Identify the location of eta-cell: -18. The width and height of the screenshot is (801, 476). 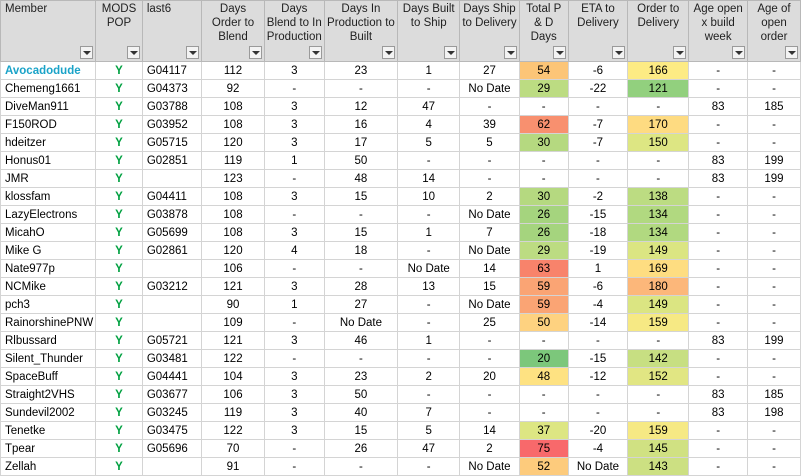
(598, 232).